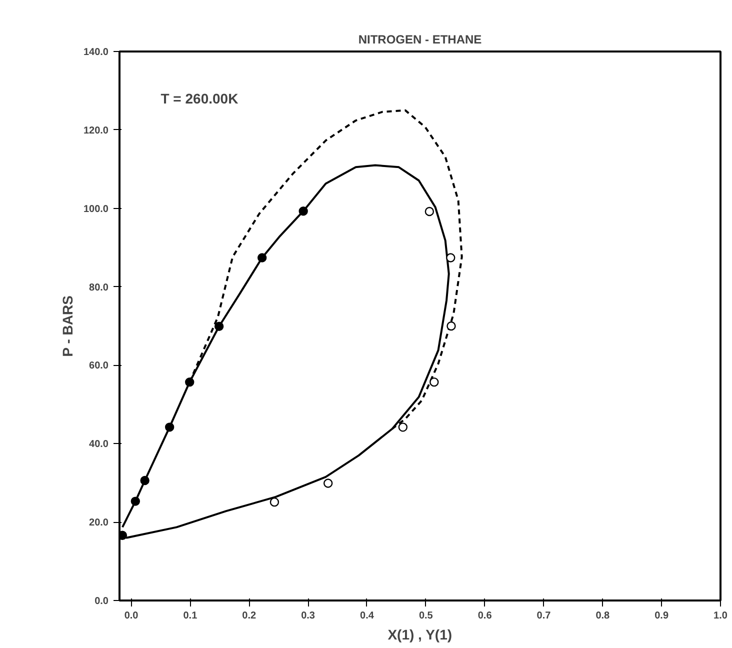 The width and height of the screenshot is (732, 648). Describe the element at coordinates (249, 616) in the screenshot. I see `x-tick-label: 0.2` at that location.